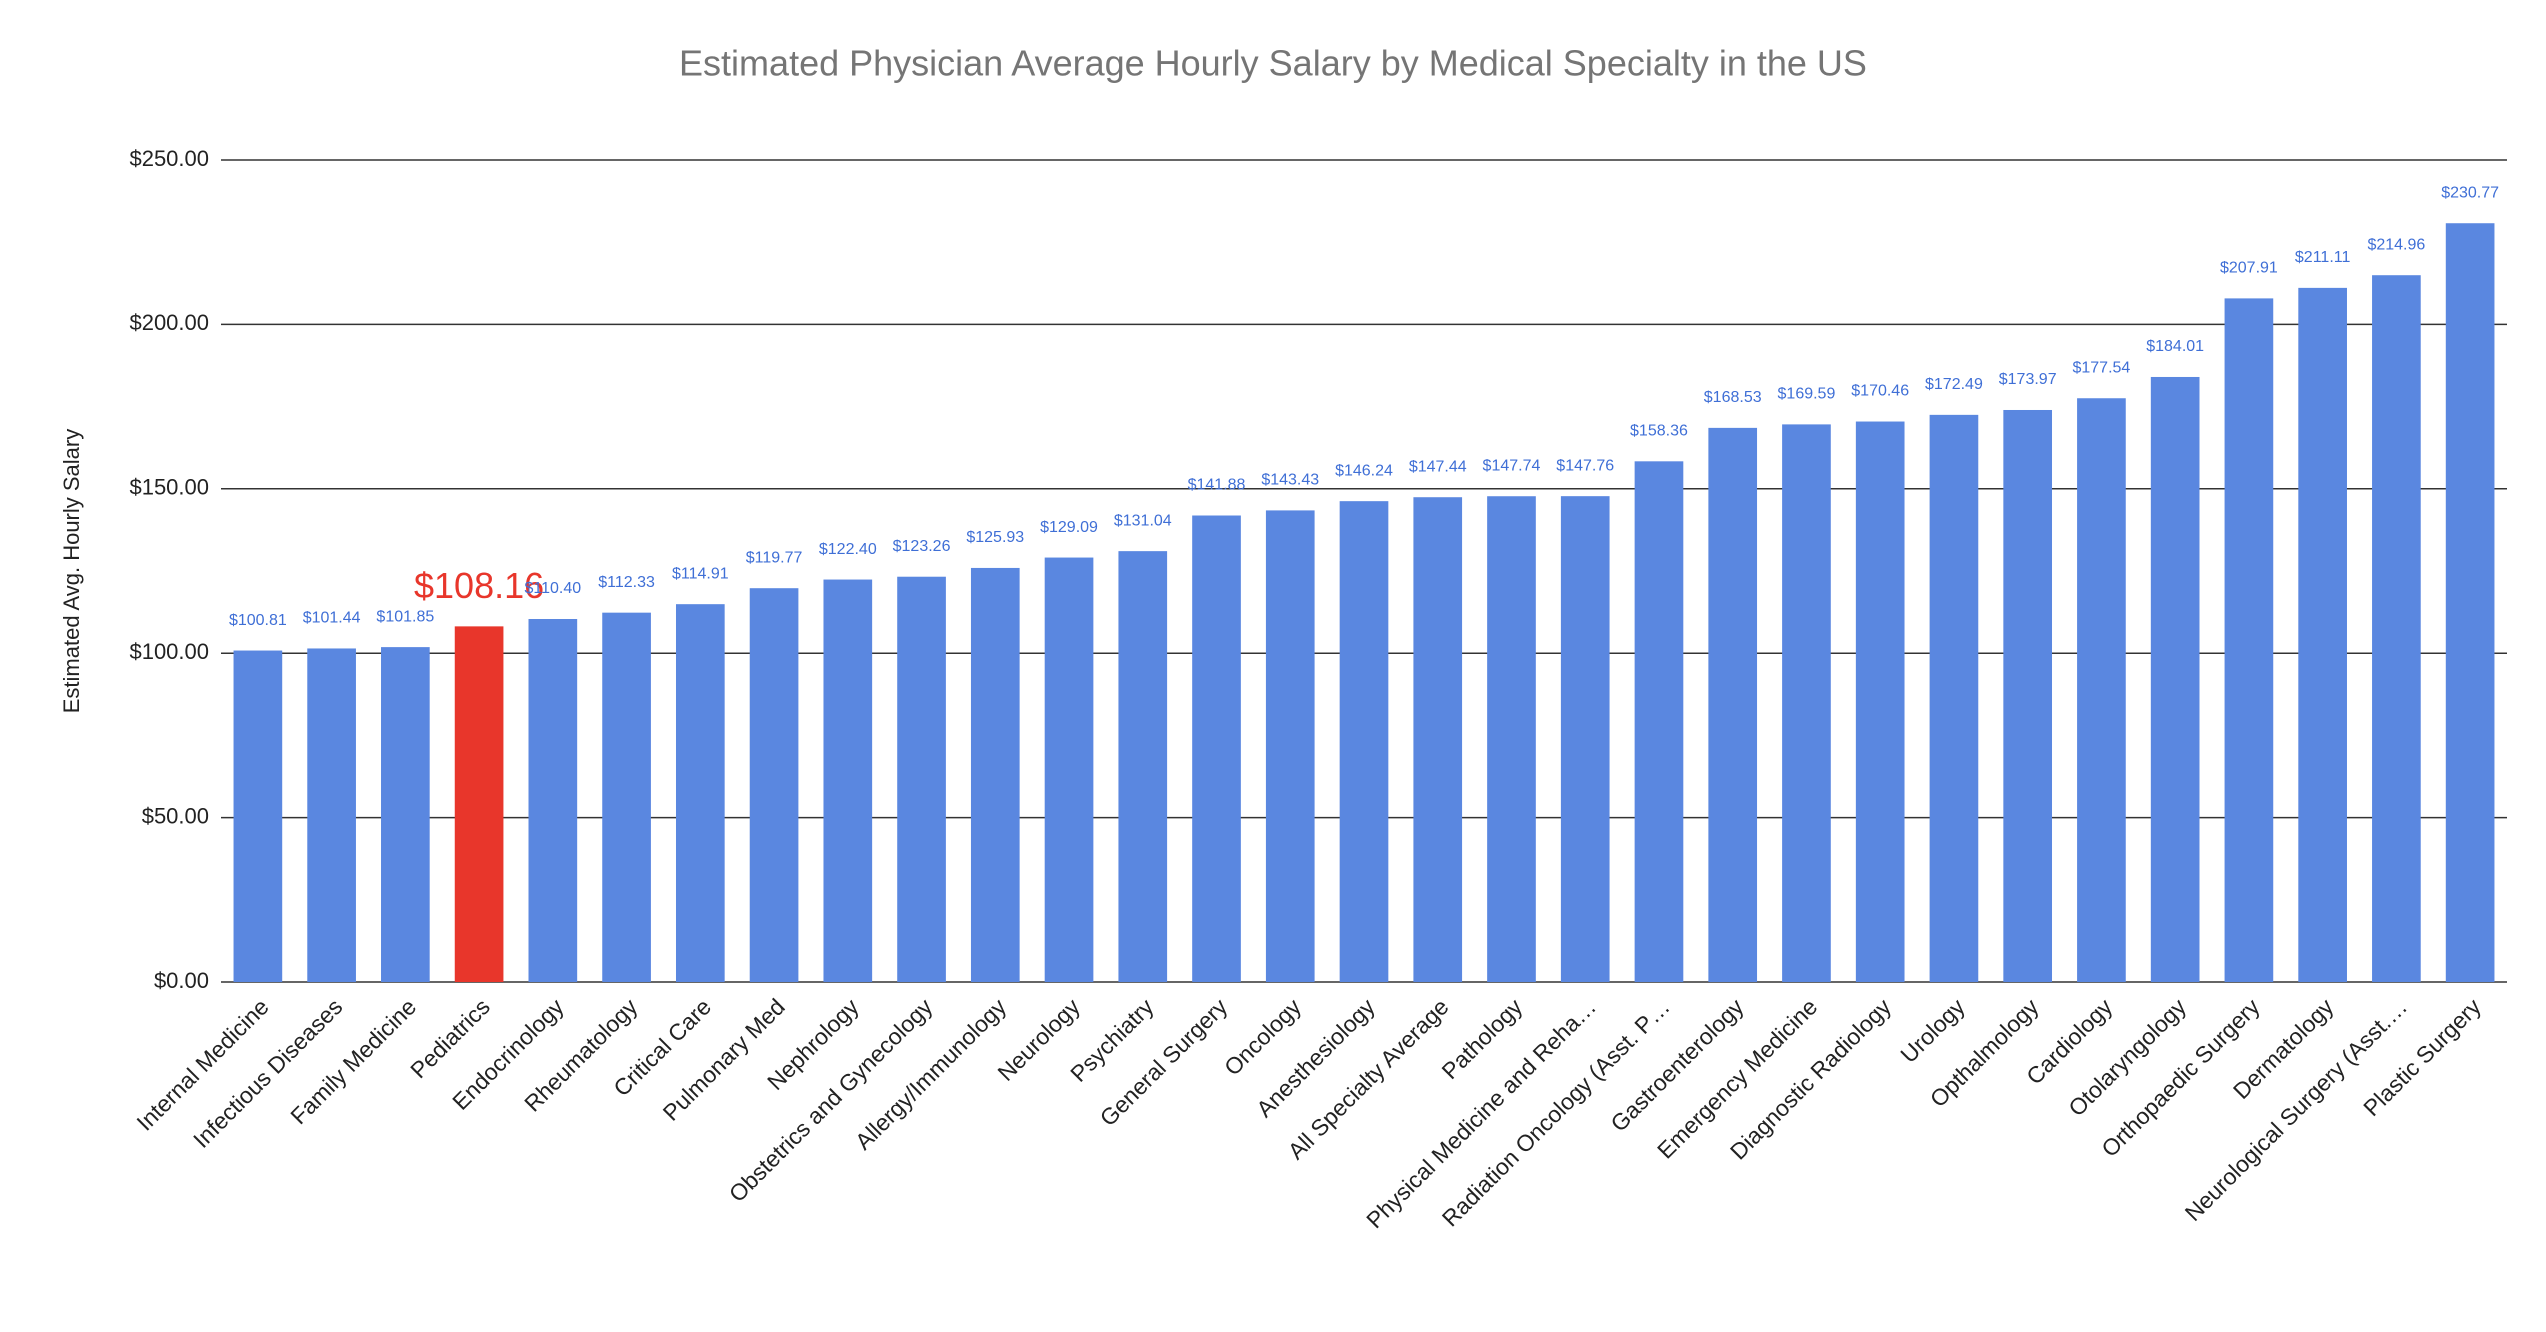 The image size is (2546, 1332). Describe the element at coordinates (995, 537) in the screenshot. I see `value-label: $125.93` at that location.